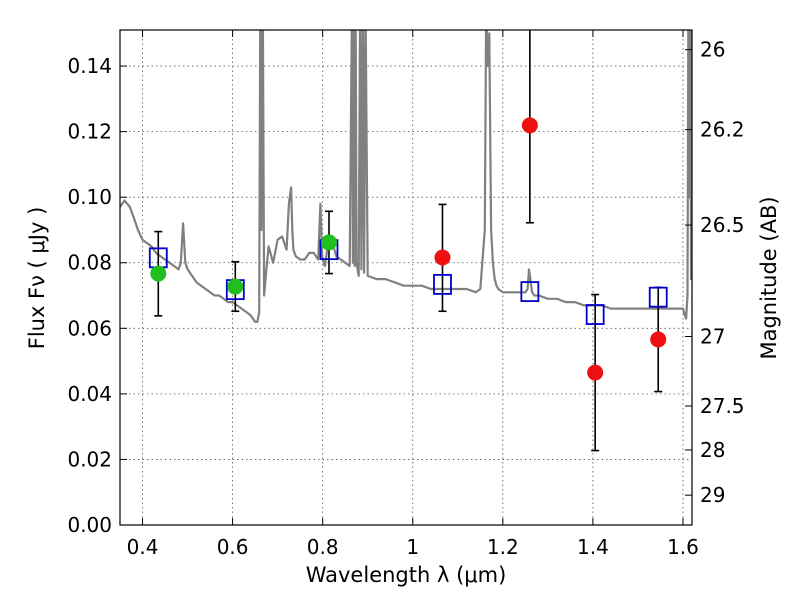 Image resolution: width=800 pixels, height=600 pixels. Describe the element at coordinates (712, 50) in the screenshot. I see `y2-tick-label: 26` at that location.